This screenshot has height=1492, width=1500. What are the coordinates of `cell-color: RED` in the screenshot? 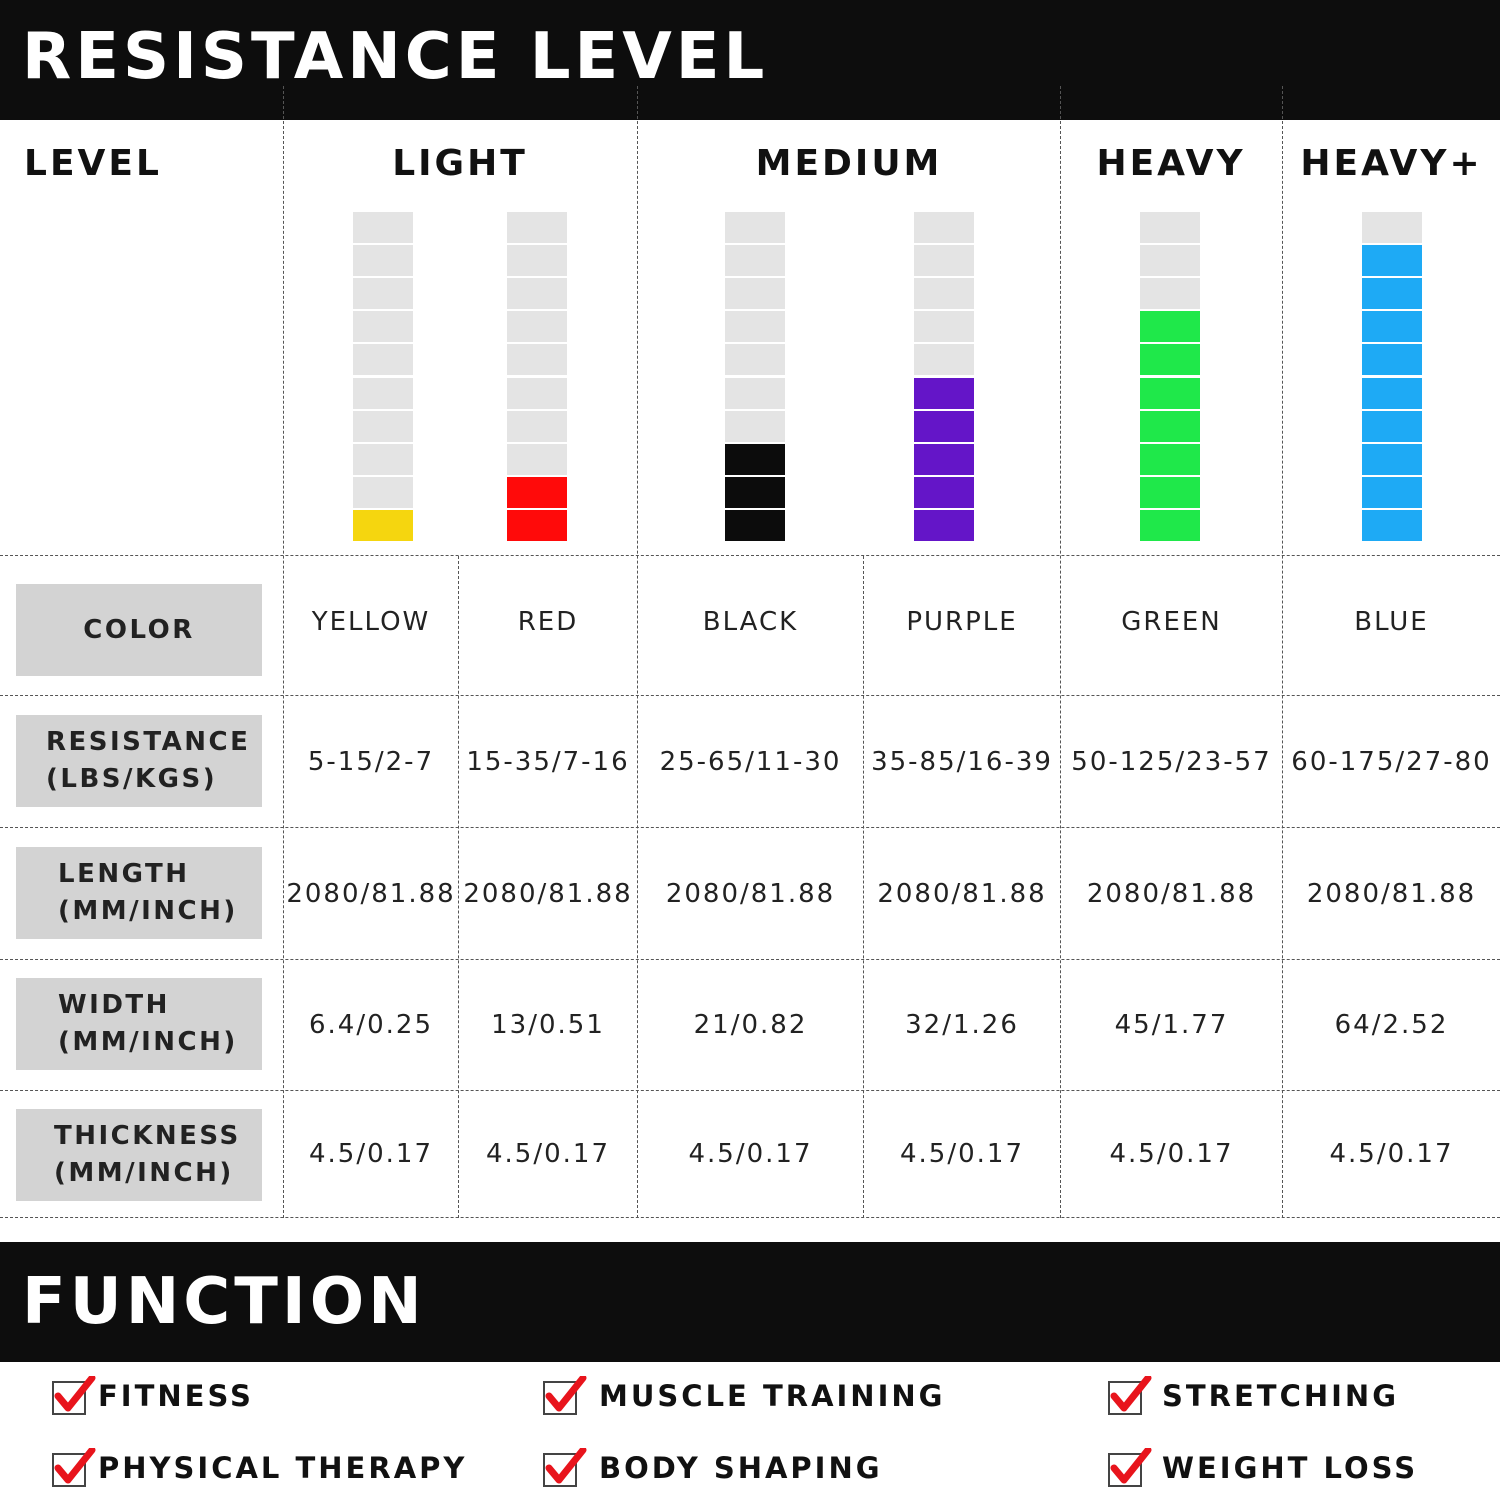 It's located at (548, 622).